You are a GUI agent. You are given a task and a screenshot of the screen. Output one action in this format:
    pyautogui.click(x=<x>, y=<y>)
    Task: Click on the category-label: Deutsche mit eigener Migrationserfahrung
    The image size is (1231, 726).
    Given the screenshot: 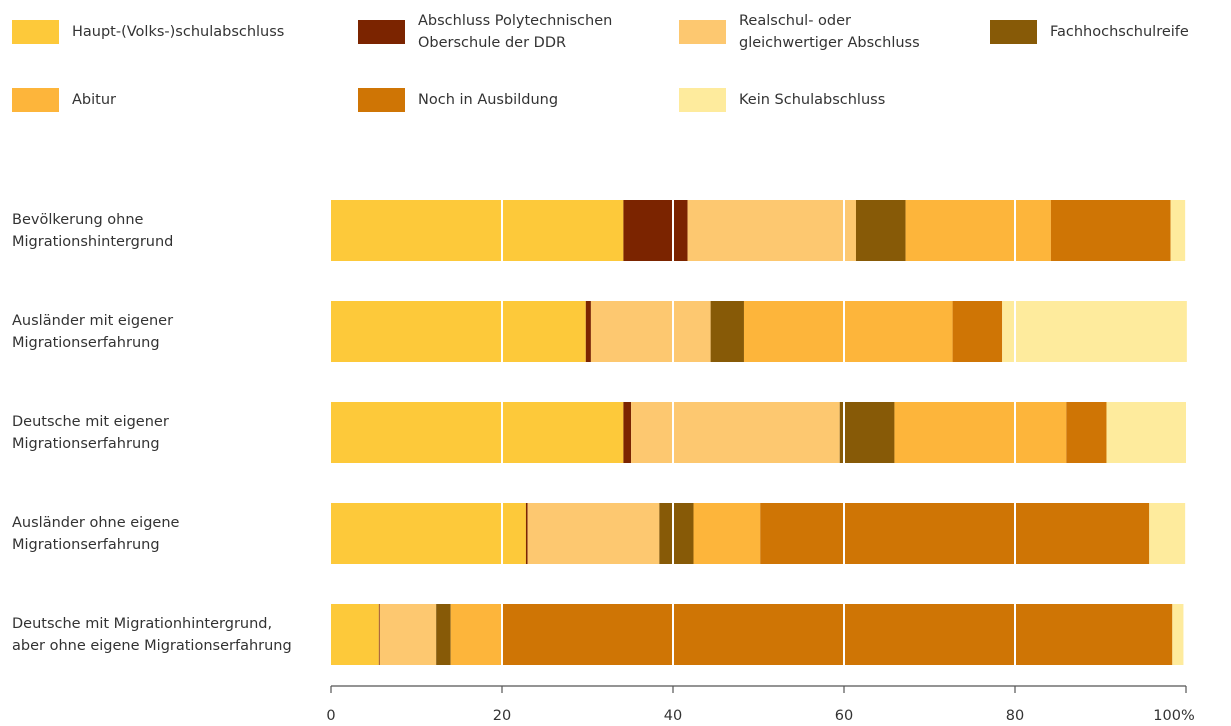 What is the action you would take?
    pyautogui.click(x=90, y=432)
    